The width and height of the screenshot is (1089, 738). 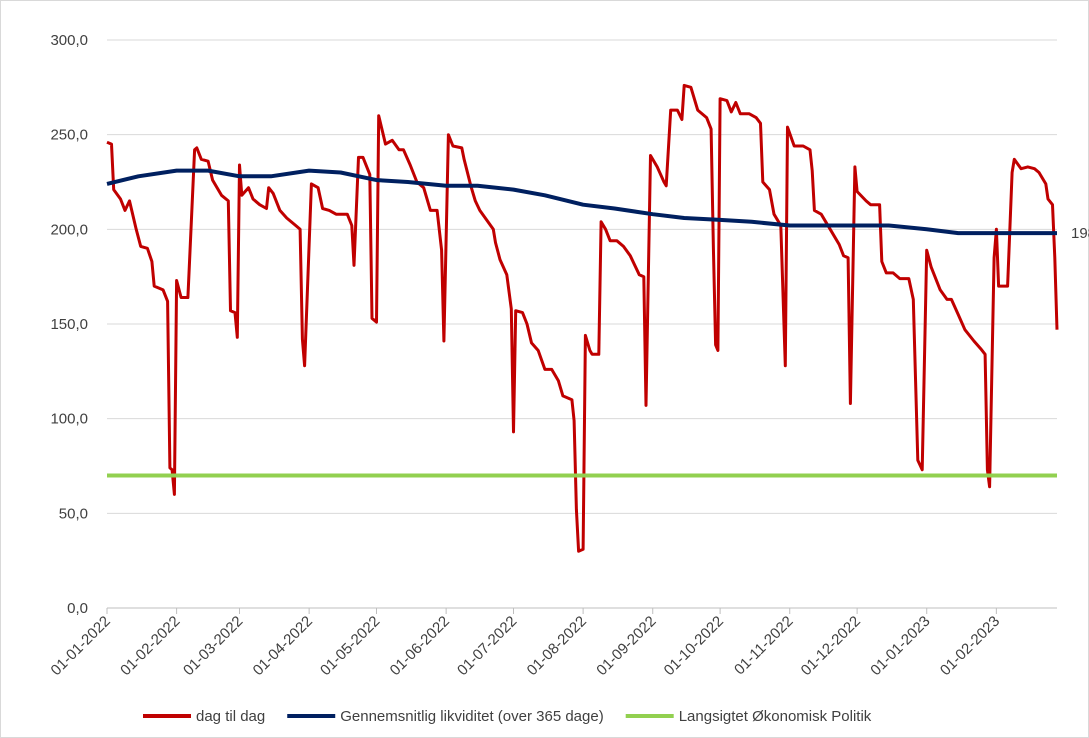 What do you see at coordinates (69, 324) in the screenshot?
I see `y-tick-label: 150,0` at bounding box center [69, 324].